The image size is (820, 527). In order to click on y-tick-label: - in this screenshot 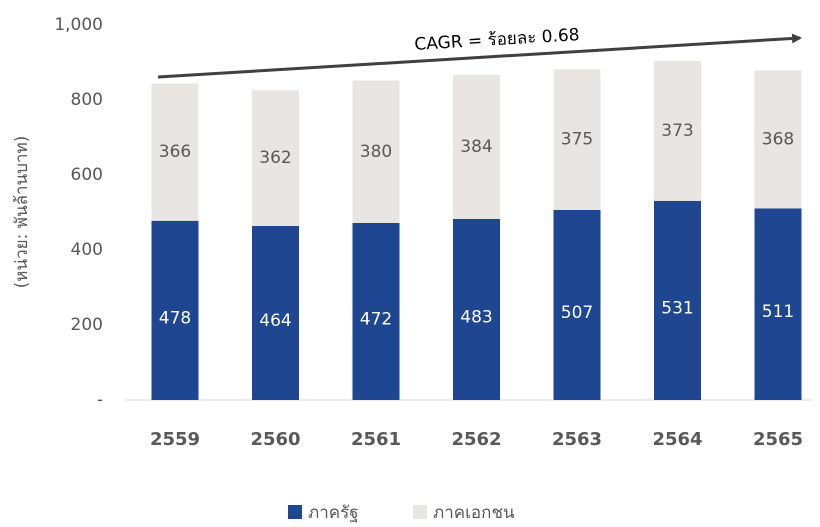, I will do `click(100, 400)`.